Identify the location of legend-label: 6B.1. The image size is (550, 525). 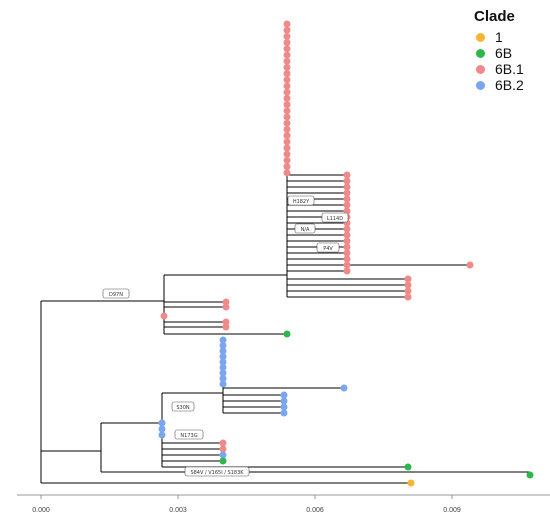
(509, 69).